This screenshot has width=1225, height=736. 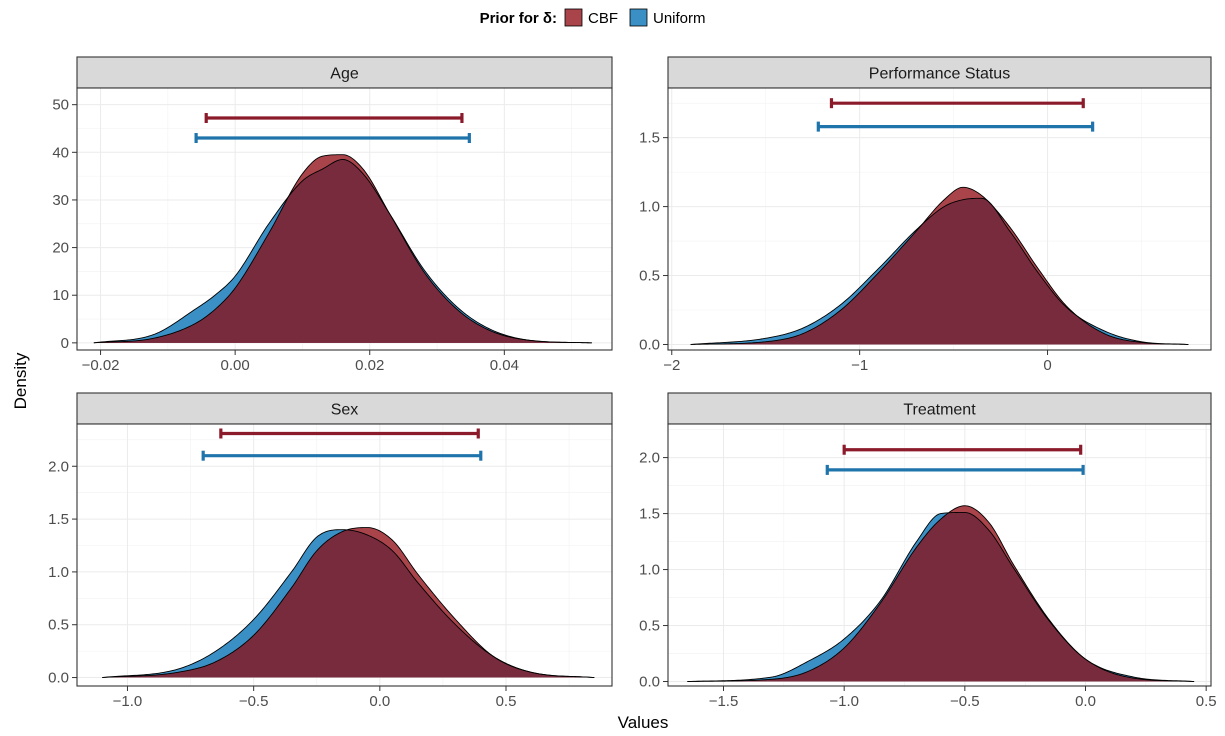 I want to click on x-tick-label: −1.5, so click(x=724, y=701).